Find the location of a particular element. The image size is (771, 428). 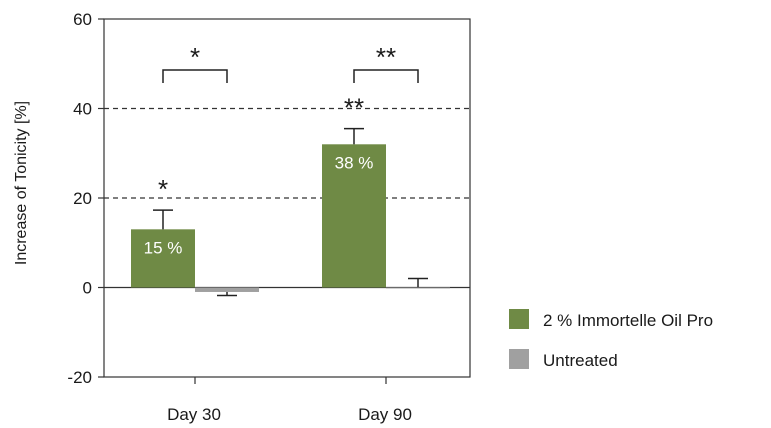

bracket-significance: ** is located at coordinates (386, 57).